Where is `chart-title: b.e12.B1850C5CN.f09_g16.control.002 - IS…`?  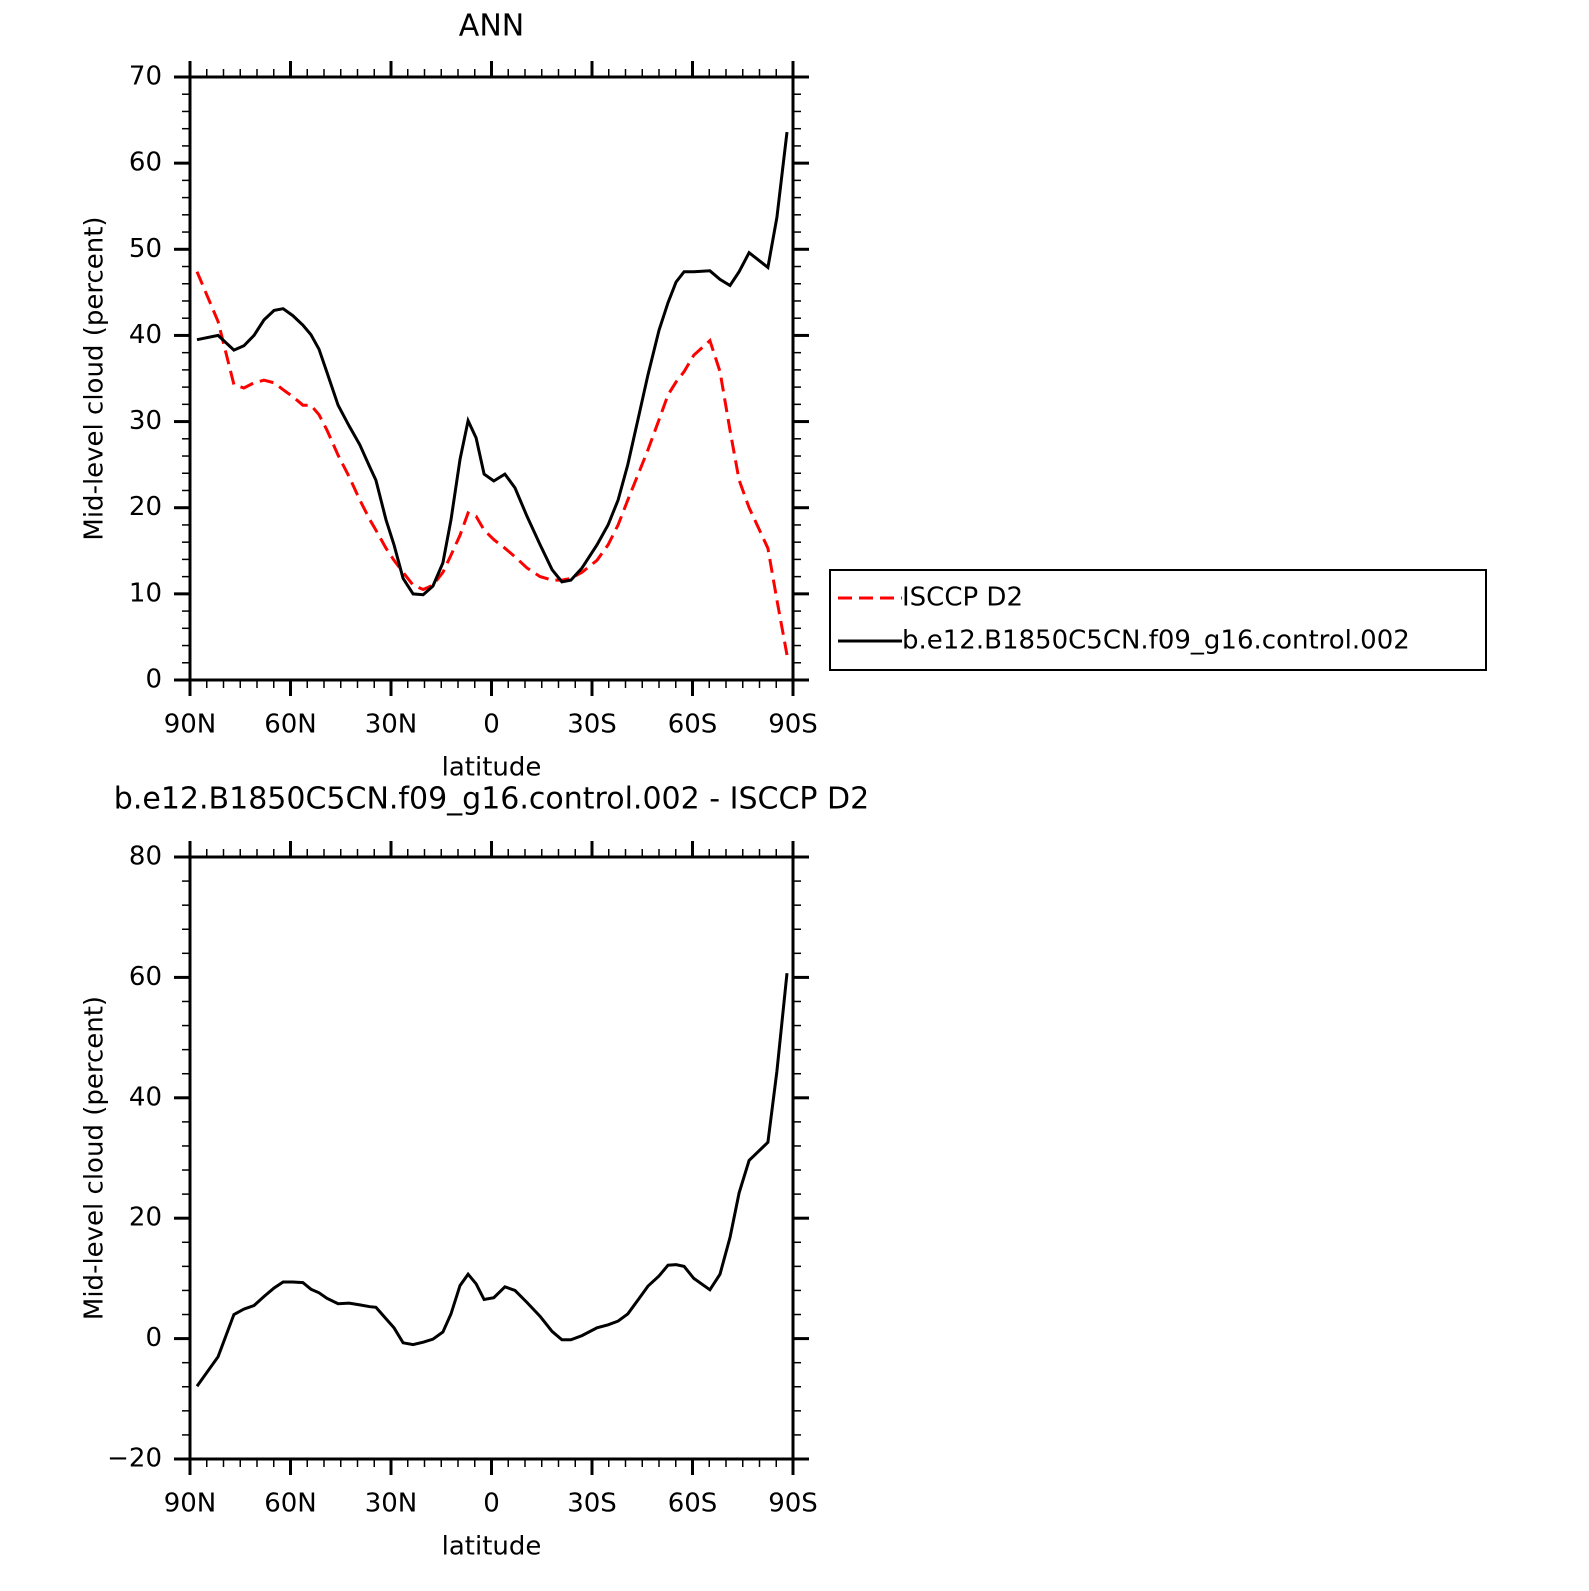 chart-title: b.e12.B1850C5CN.f09_g16.control.002 - IS… is located at coordinates (491, 799).